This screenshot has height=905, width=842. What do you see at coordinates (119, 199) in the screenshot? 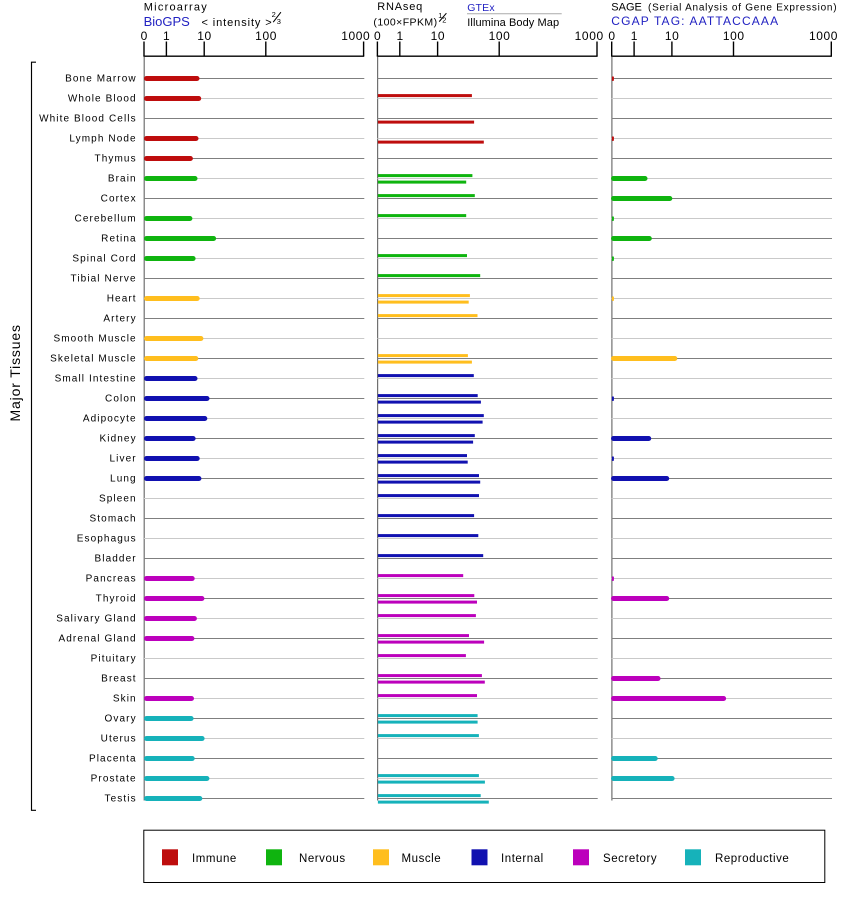
I see `svg-text: Cortex` at bounding box center [119, 199].